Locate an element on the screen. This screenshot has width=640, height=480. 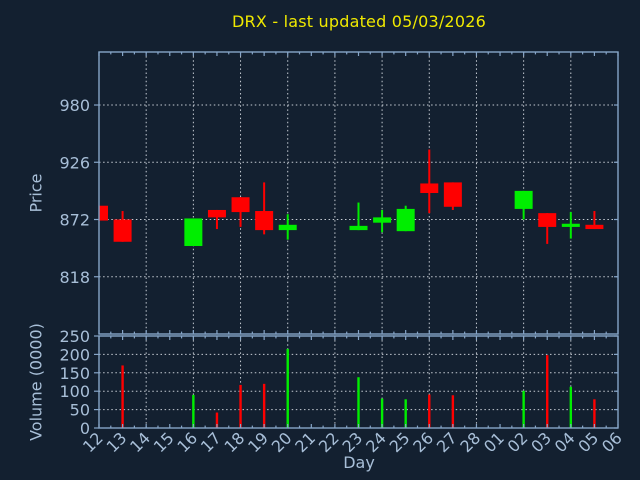
volume-axis-label: Volume (0000) is located at coordinates (36, 382).